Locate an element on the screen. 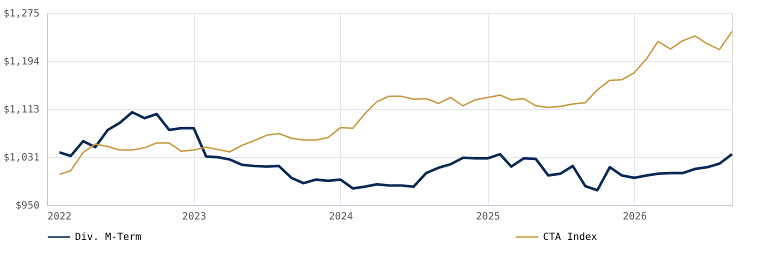 This screenshot has width=760, height=260. x-tick-label: 2026 is located at coordinates (634, 217).